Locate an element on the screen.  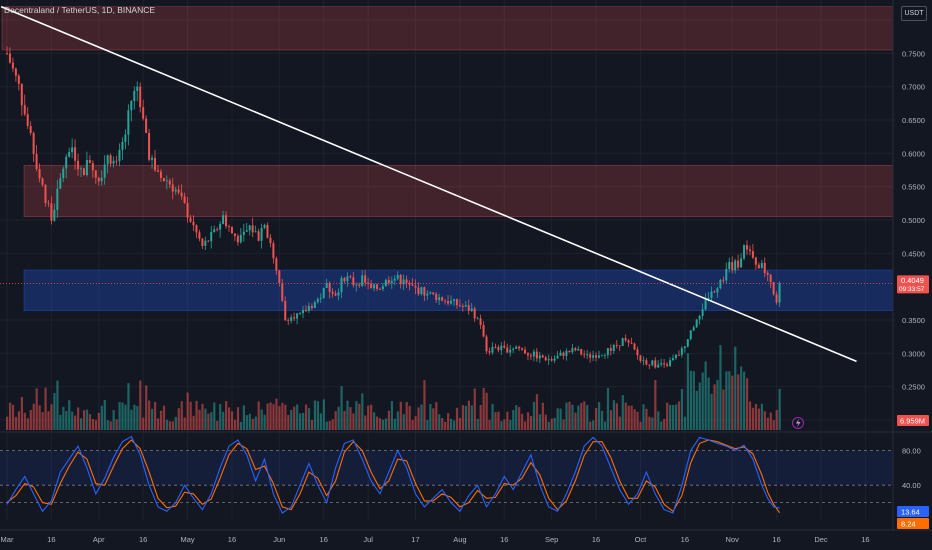
volume-tag-value: 6.959M is located at coordinates (912, 421).